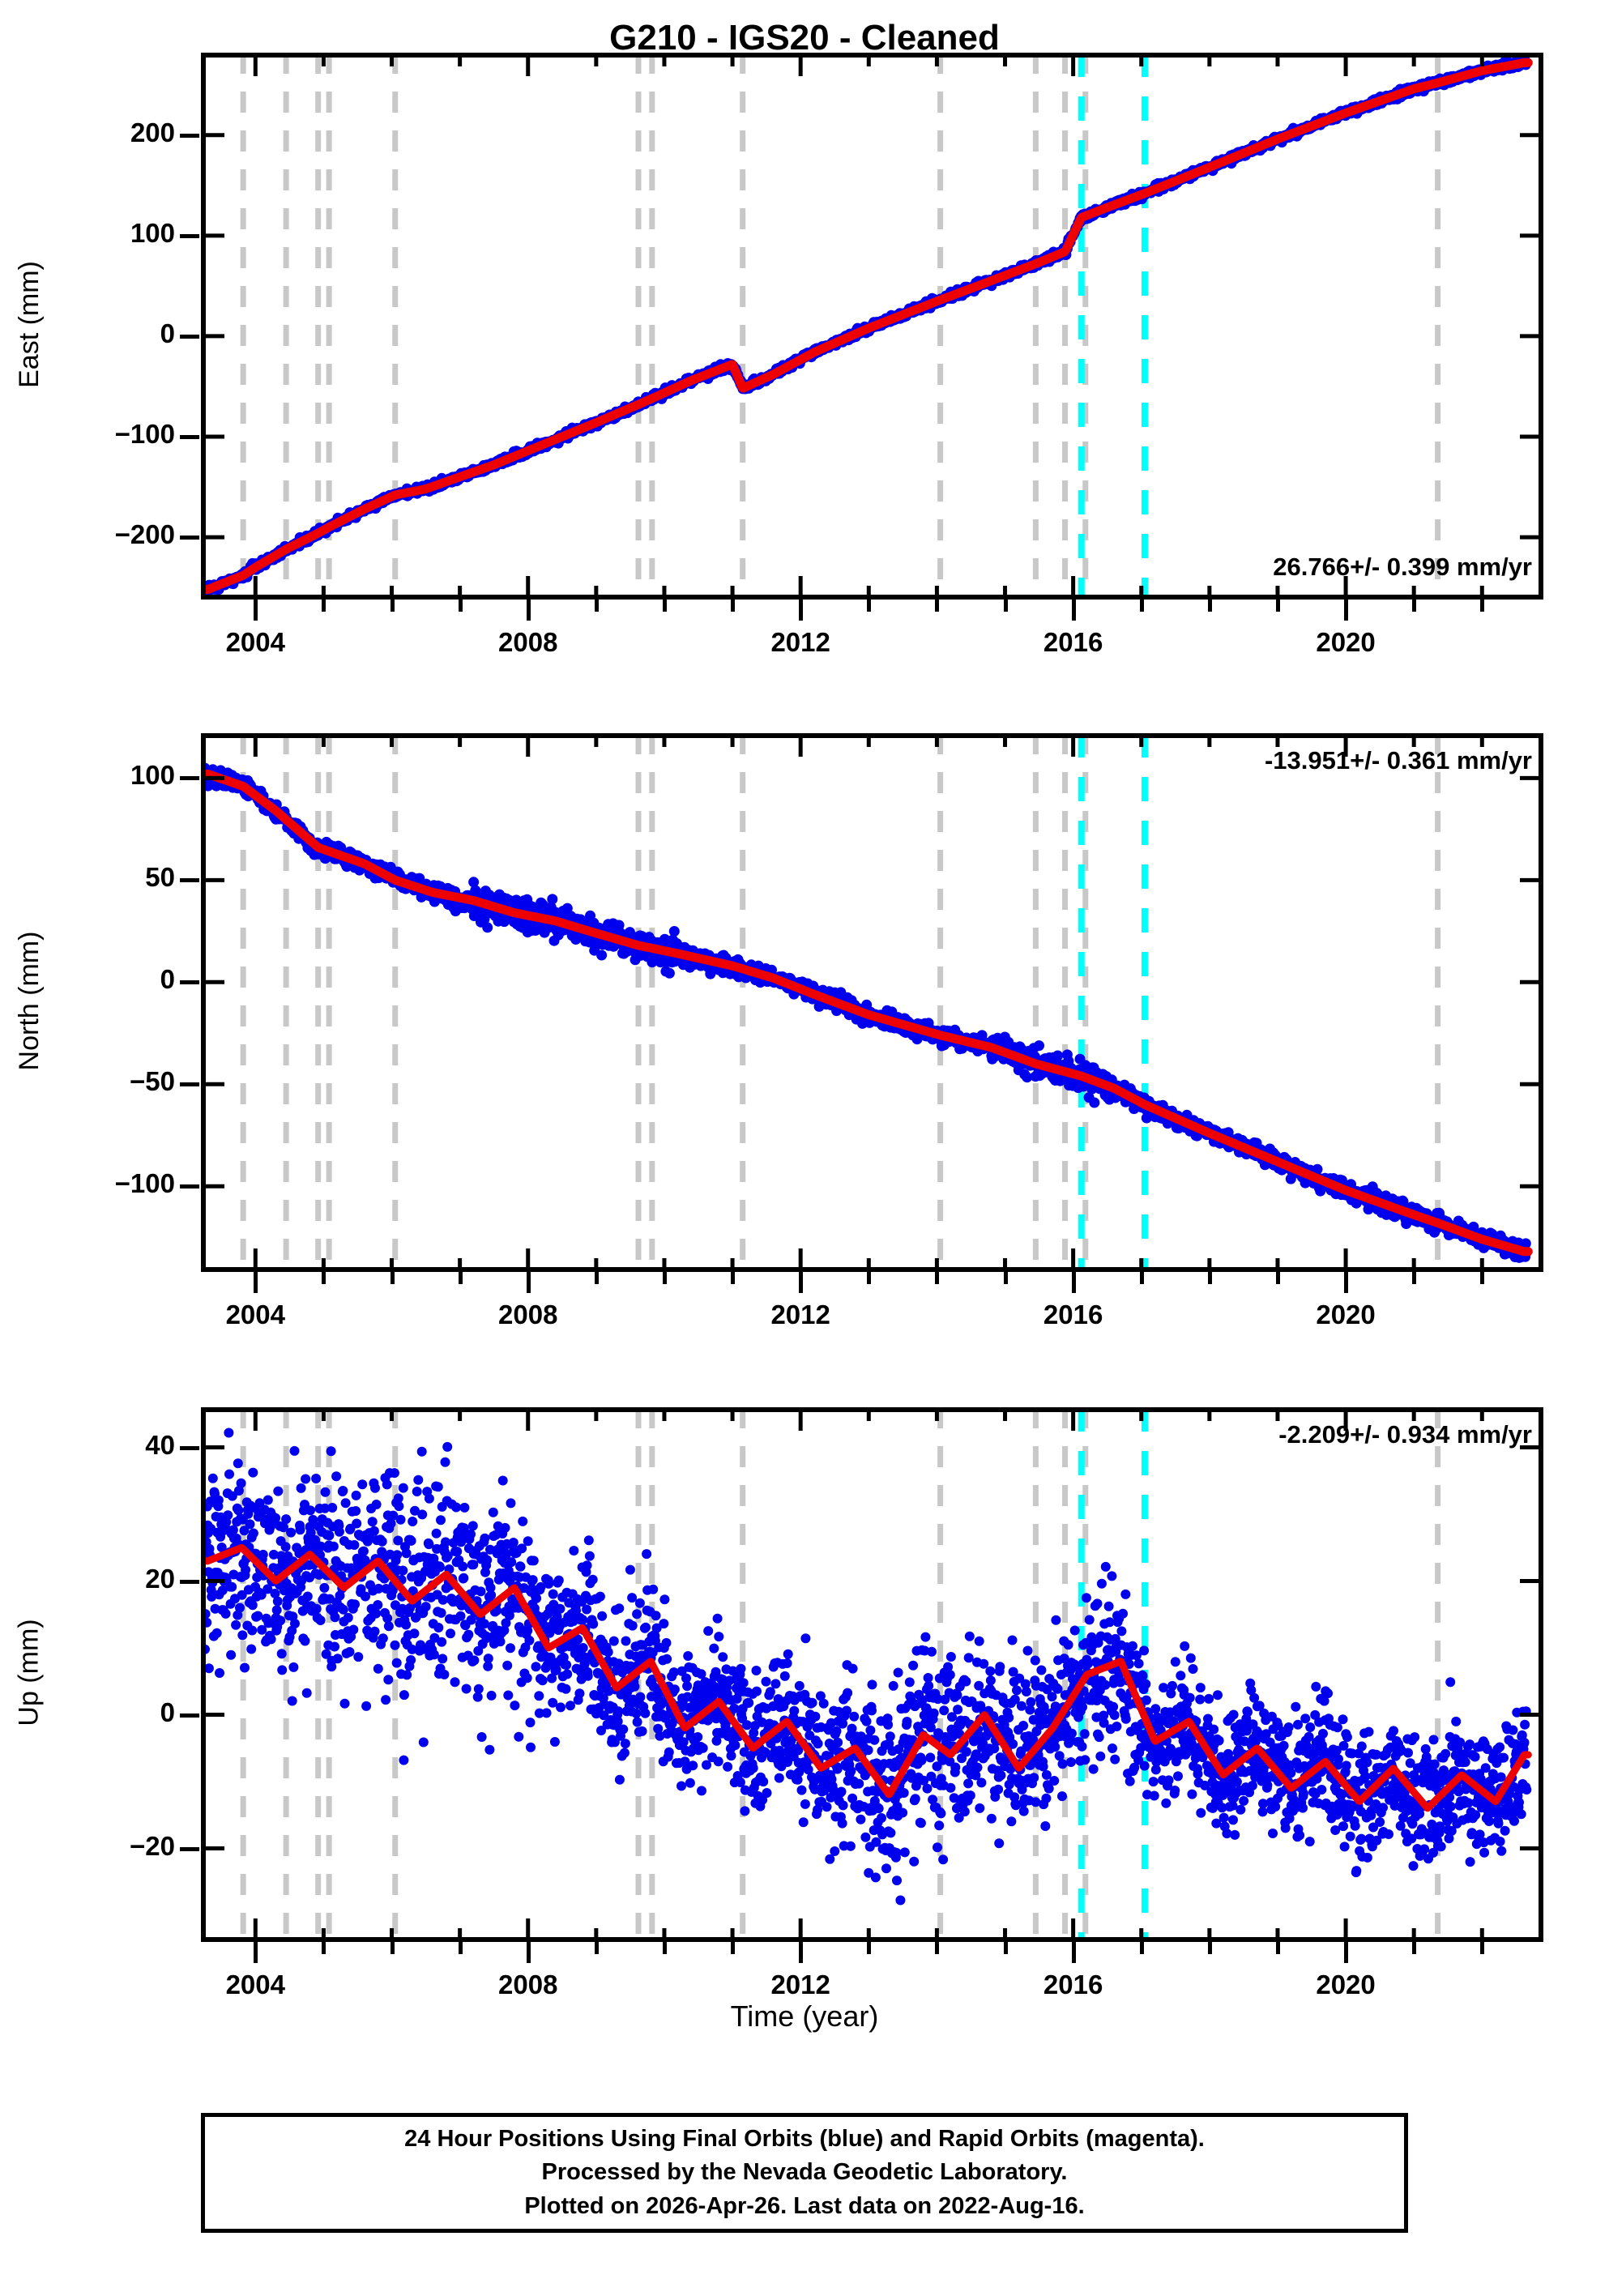 Image resolution: width=1609 pixels, height=2296 pixels. What do you see at coordinates (152, 132) in the screenshot?
I see `y-tick-label: 200` at bounding box center [152, 132].